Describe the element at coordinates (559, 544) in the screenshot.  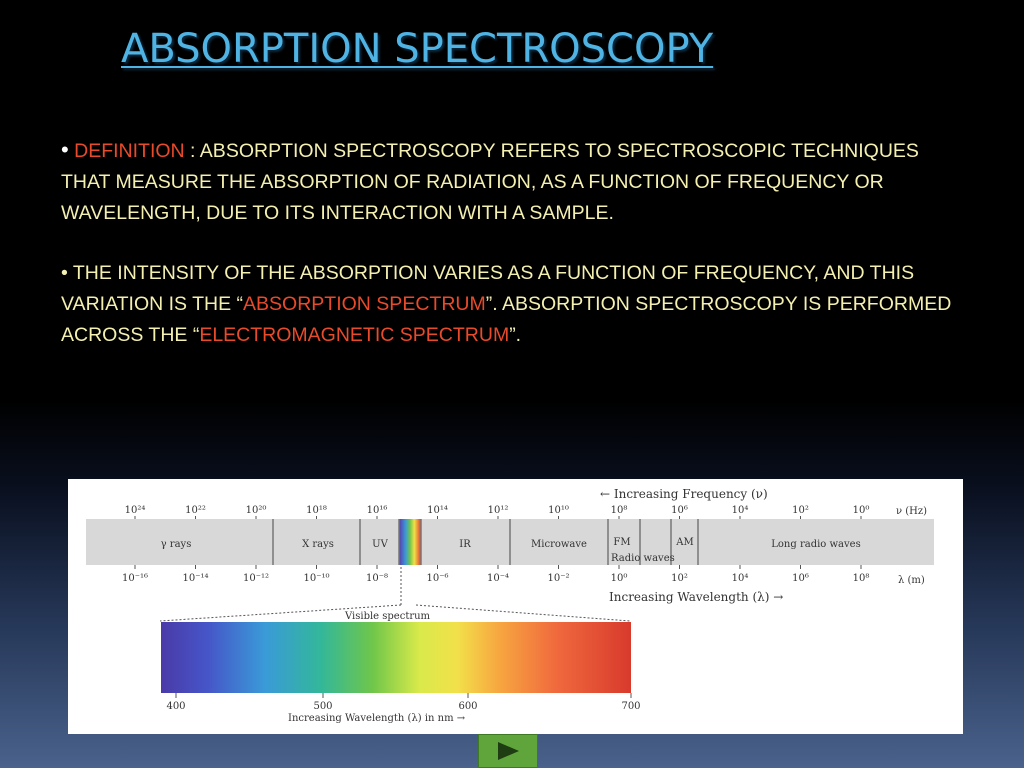
I see `band-label: Microwave` at that location.